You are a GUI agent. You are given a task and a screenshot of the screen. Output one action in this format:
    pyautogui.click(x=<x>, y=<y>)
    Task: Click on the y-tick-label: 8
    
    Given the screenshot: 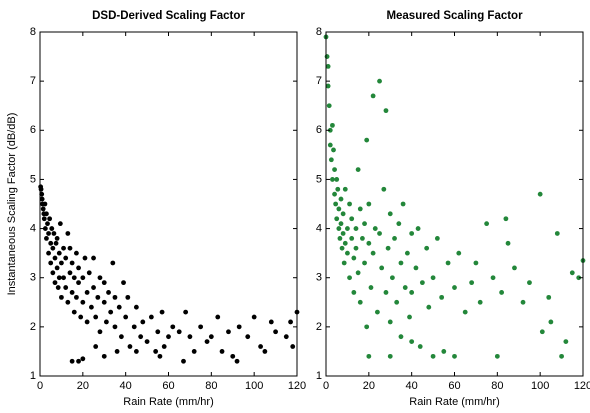 What is the action you would take?
    pyautogui.click(x=33, y=32)
    